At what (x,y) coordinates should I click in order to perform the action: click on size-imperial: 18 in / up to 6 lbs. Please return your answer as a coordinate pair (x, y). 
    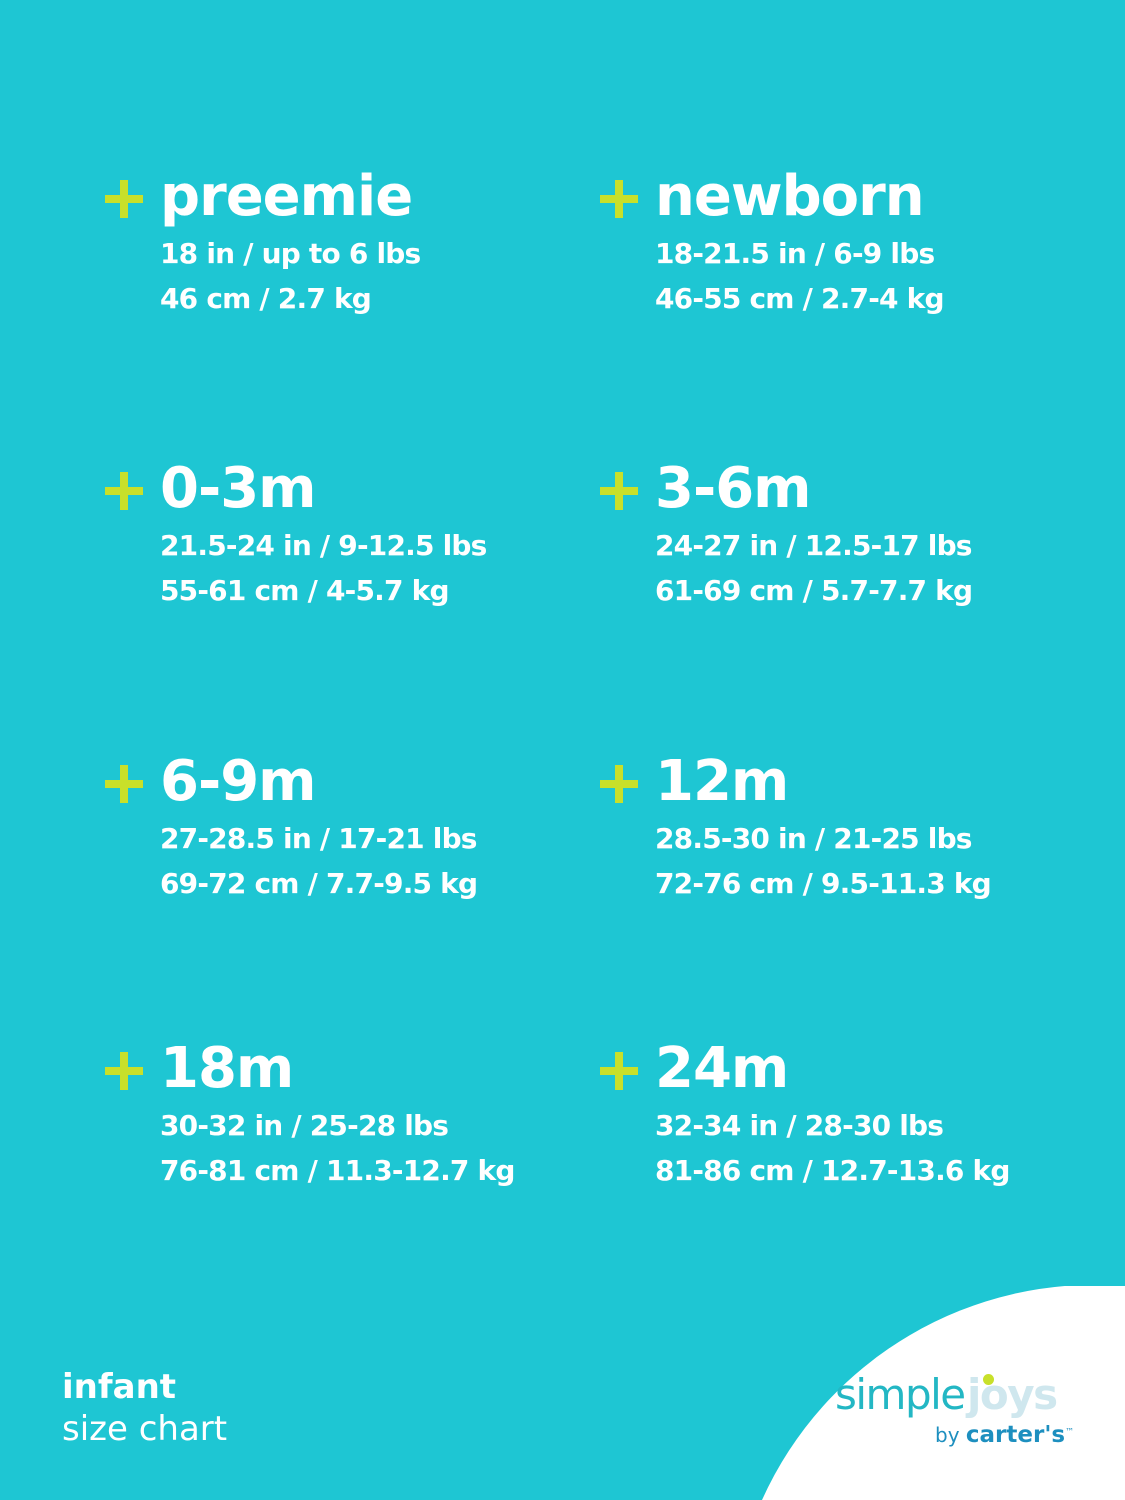
    Looking at the image, I should click on (290, 253).